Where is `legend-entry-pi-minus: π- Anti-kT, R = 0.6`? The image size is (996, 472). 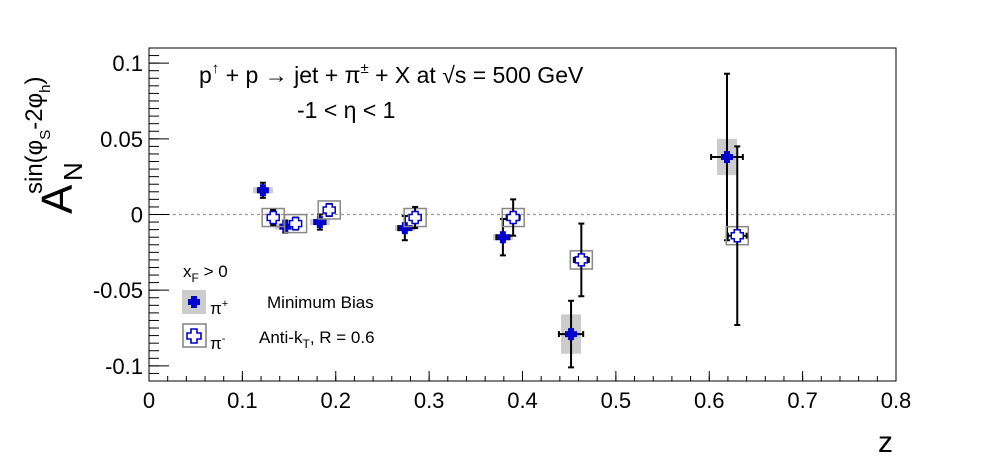 legend-entry-pi-minus: π- Anti-kT, R = 0.6 is located at coordinates (278, 338).